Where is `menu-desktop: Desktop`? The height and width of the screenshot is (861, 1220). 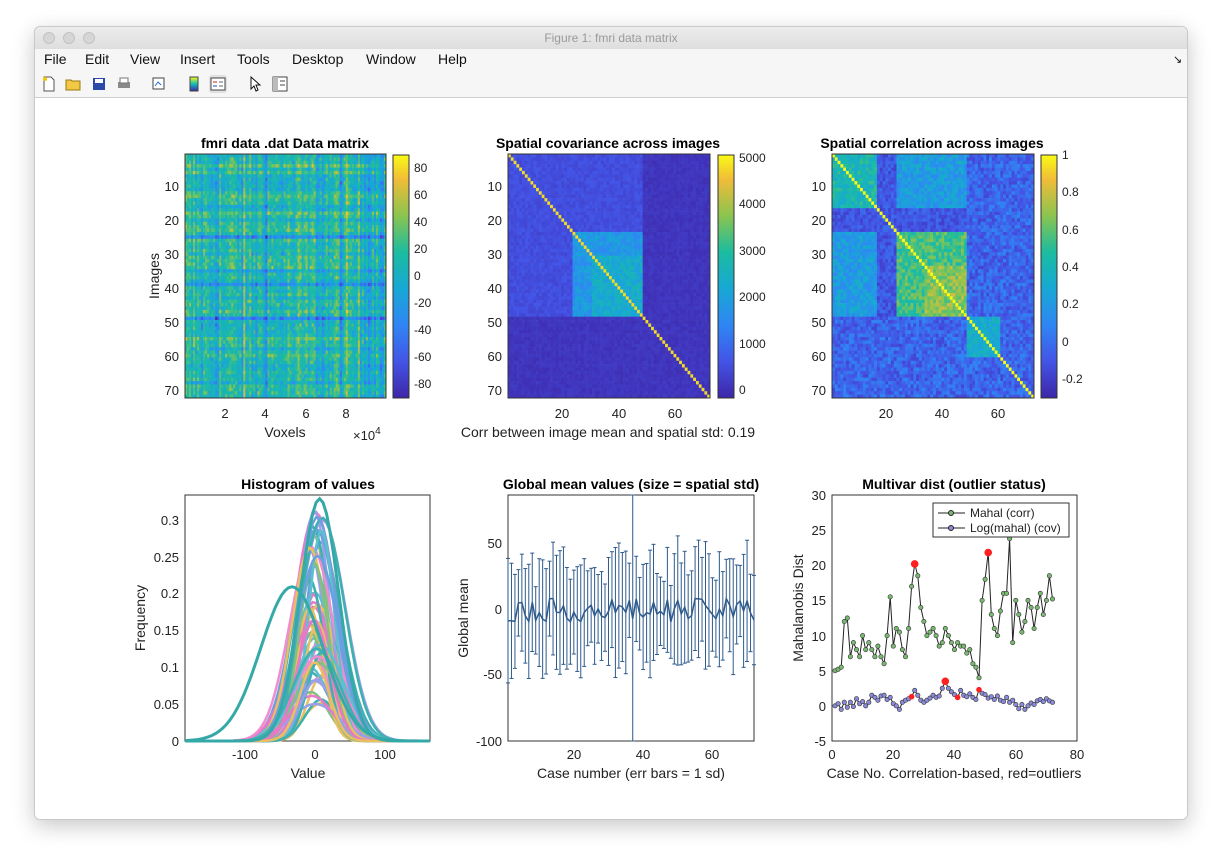 menu-desktop: Desktop is located at coordinates (318, 59).